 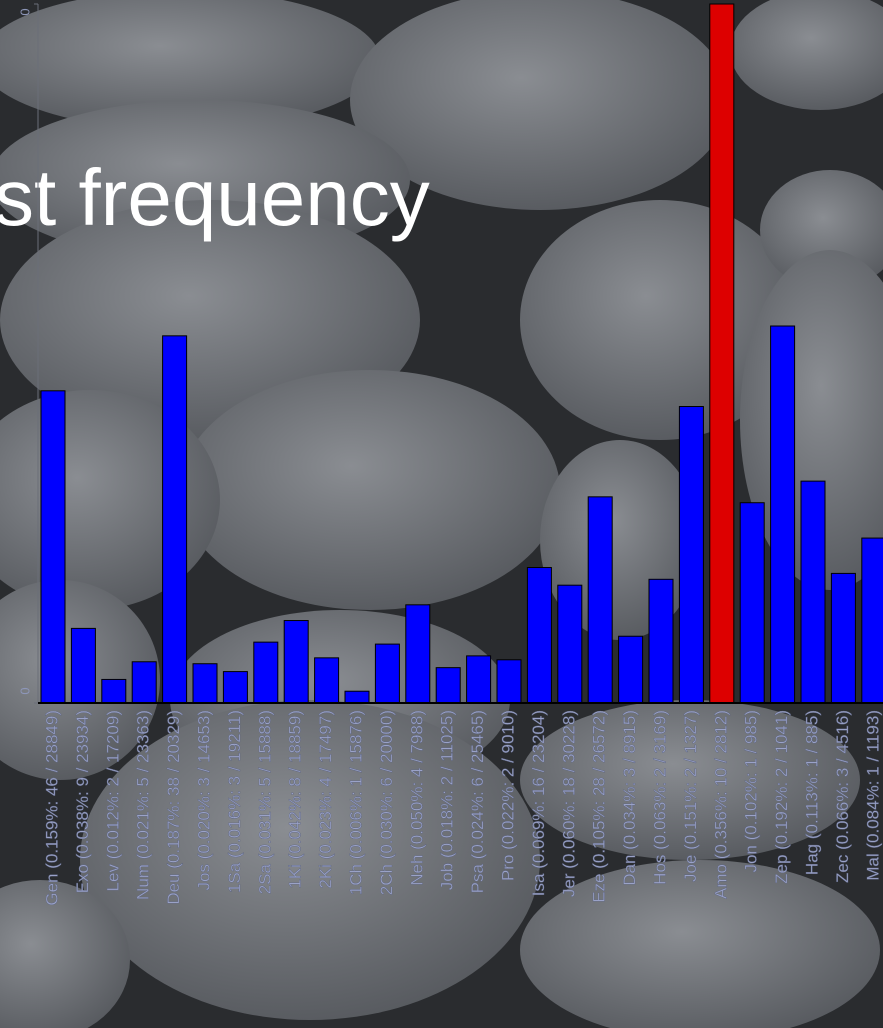 I want to click on x-tick-label: Lev (0.012%: 2 / 17209), so click(x=112, y=800).